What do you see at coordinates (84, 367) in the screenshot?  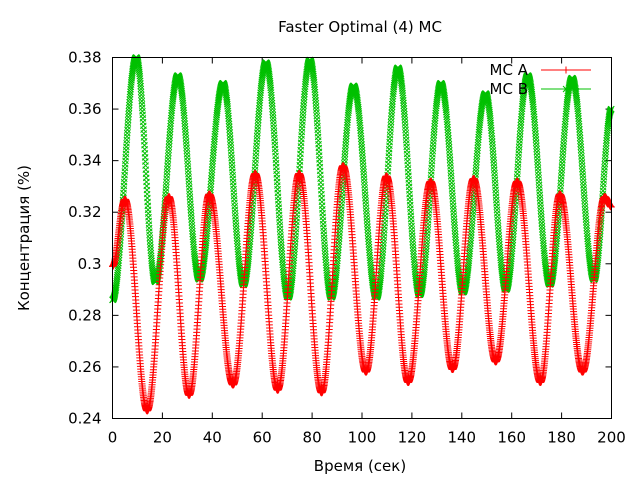 I see `y-tick-label: 0.26` at bounding box center [84, 367].